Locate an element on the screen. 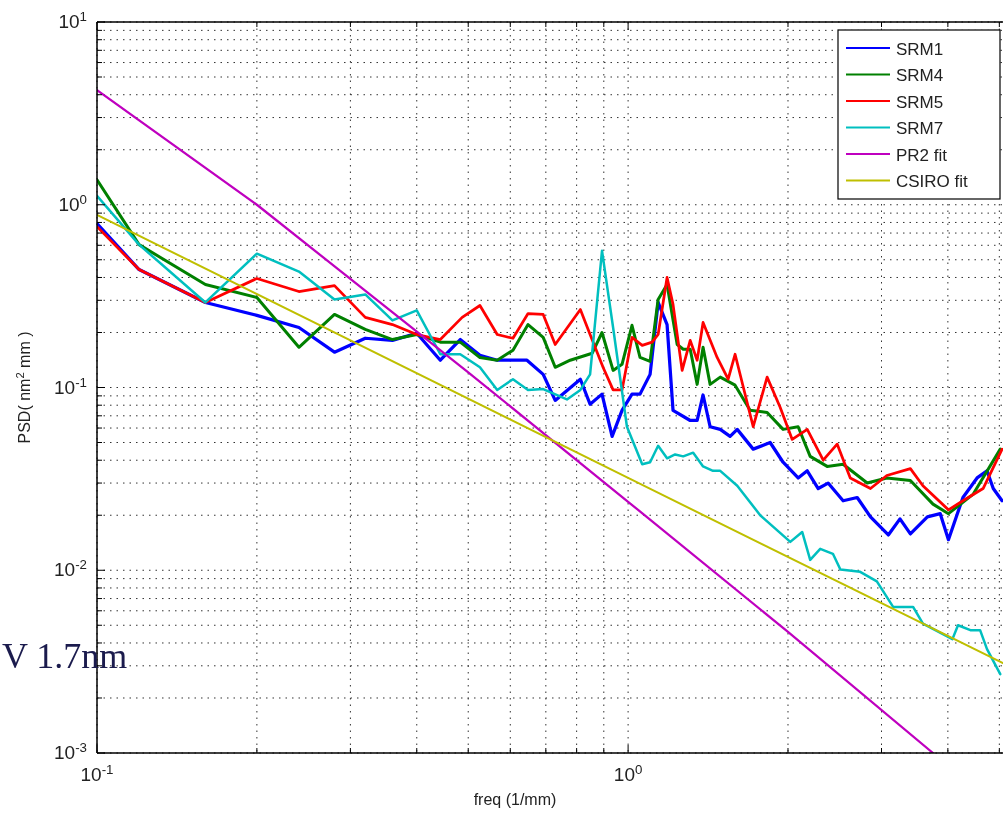  y-tick-label: 10$^{-3}$ is located at coordinates (70, 751).